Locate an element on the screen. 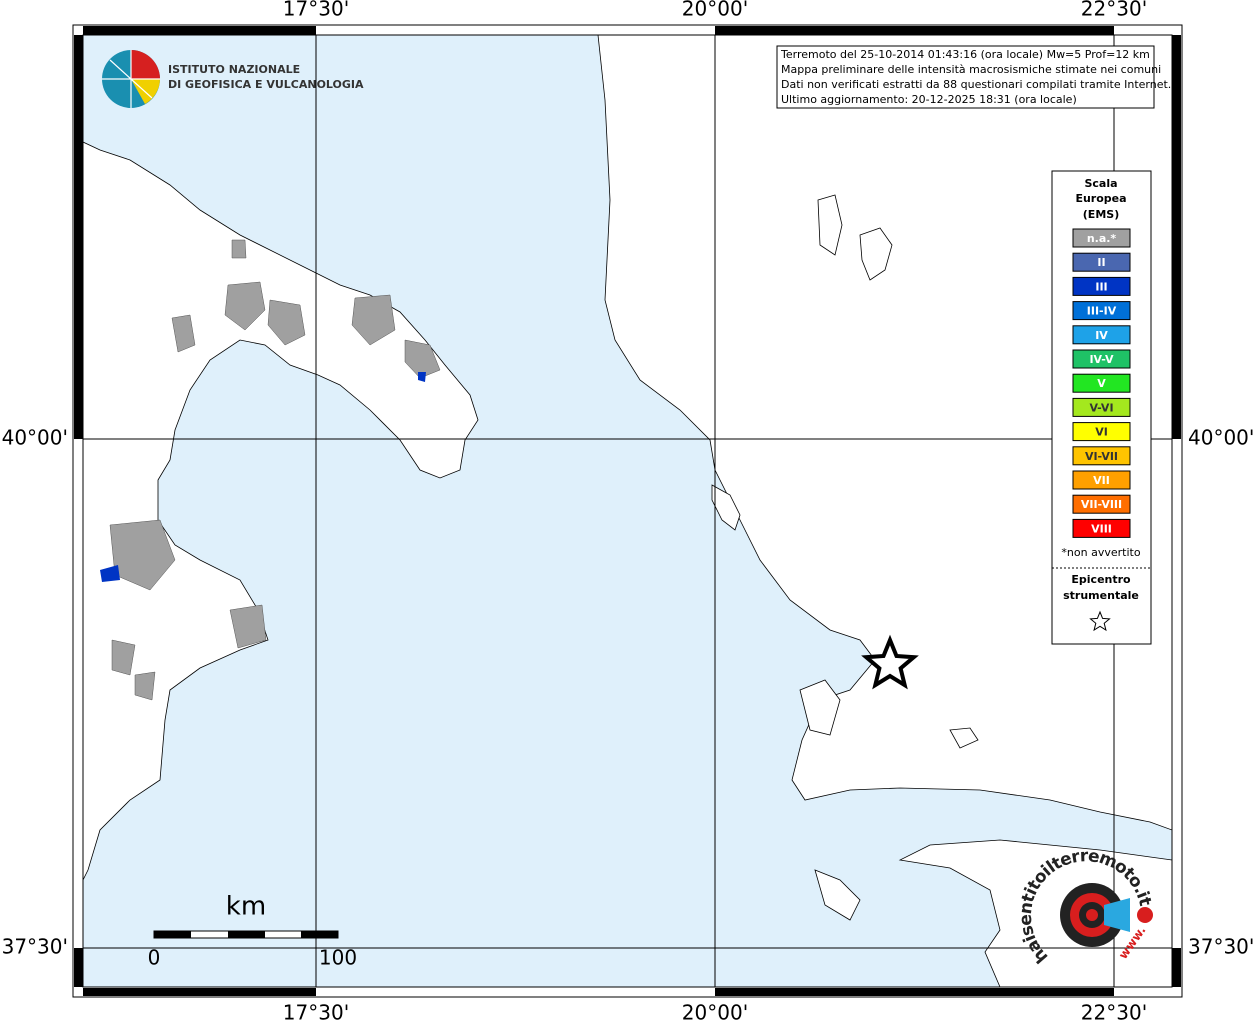 The height and width of the screenshot is (1028, 1254). legend-title: Scala is located at coordinates (1100, 183).